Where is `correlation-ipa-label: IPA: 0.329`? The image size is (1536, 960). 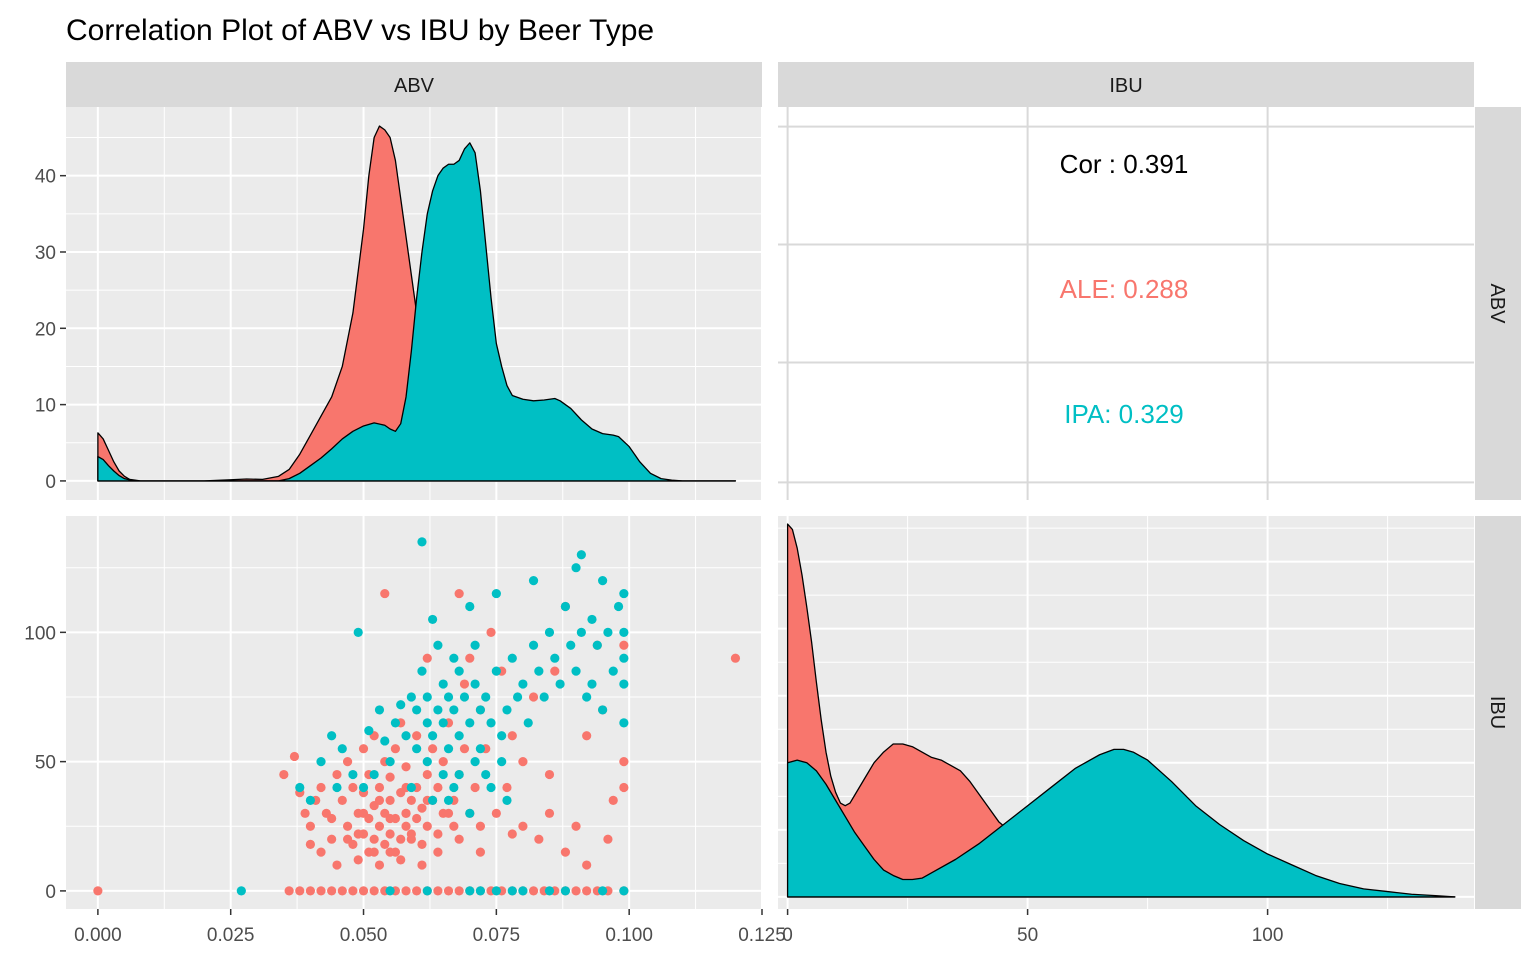 correlation-ipa-label: IPA: 0.329 is located at coordinates (1124, 414).